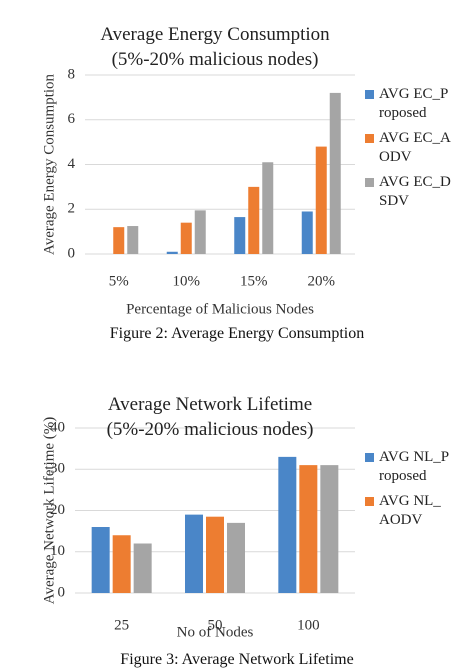 Image resolution: width=474 pixels, height=671 pixels. I want to click on x-tick-label: 15%, so click(254, 281).